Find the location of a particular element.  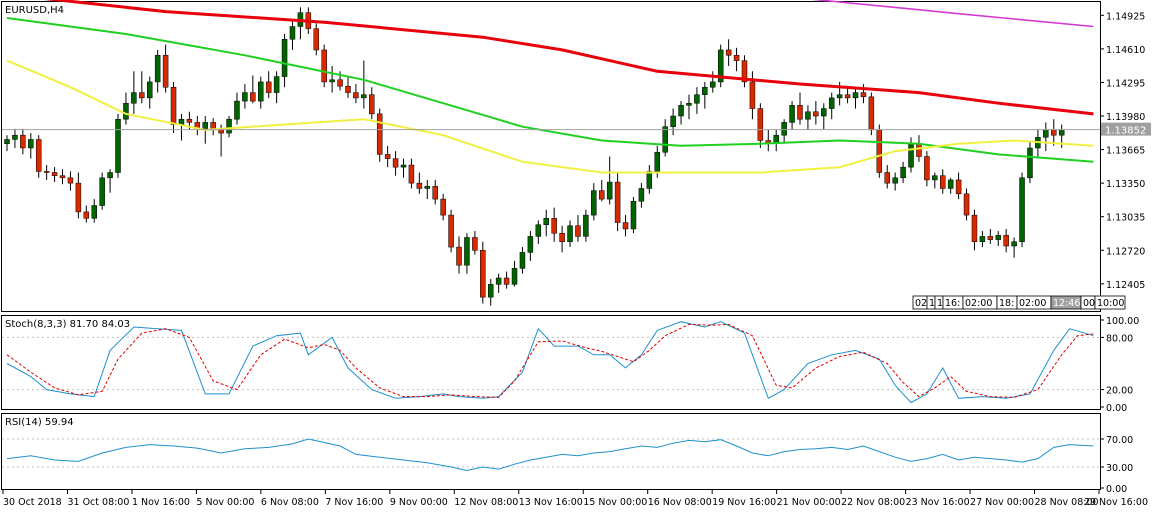

time-badge-text-9: 10:00 is located at coordinates (1110, 303).